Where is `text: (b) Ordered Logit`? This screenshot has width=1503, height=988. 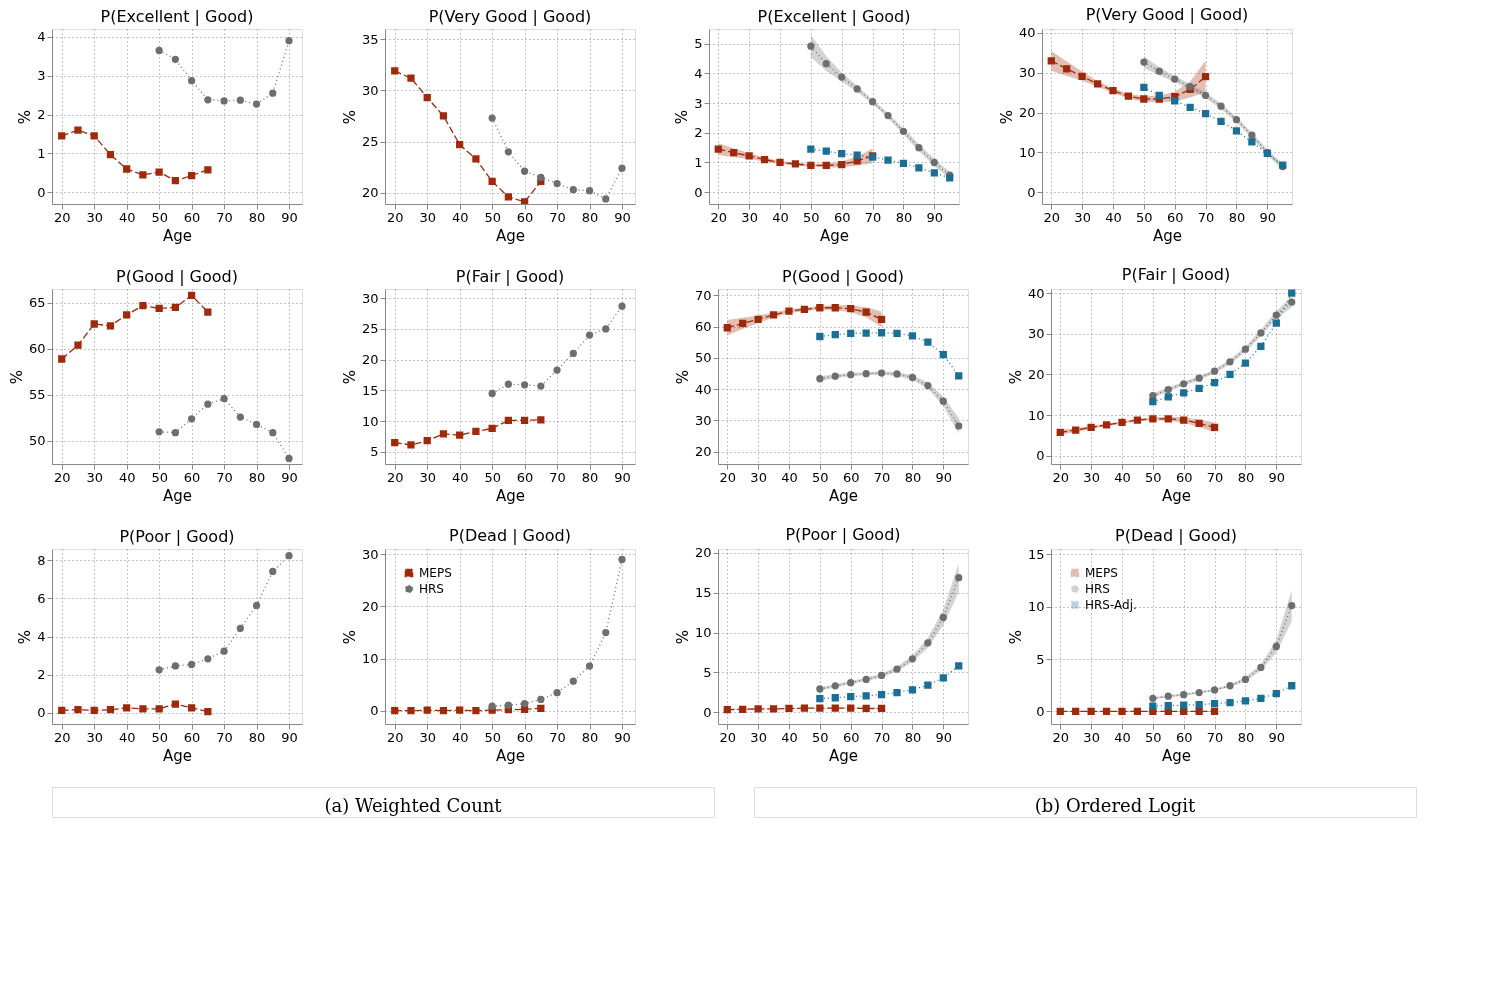 text: (b) Ordered Logit is located at coordinates (1115, 805).